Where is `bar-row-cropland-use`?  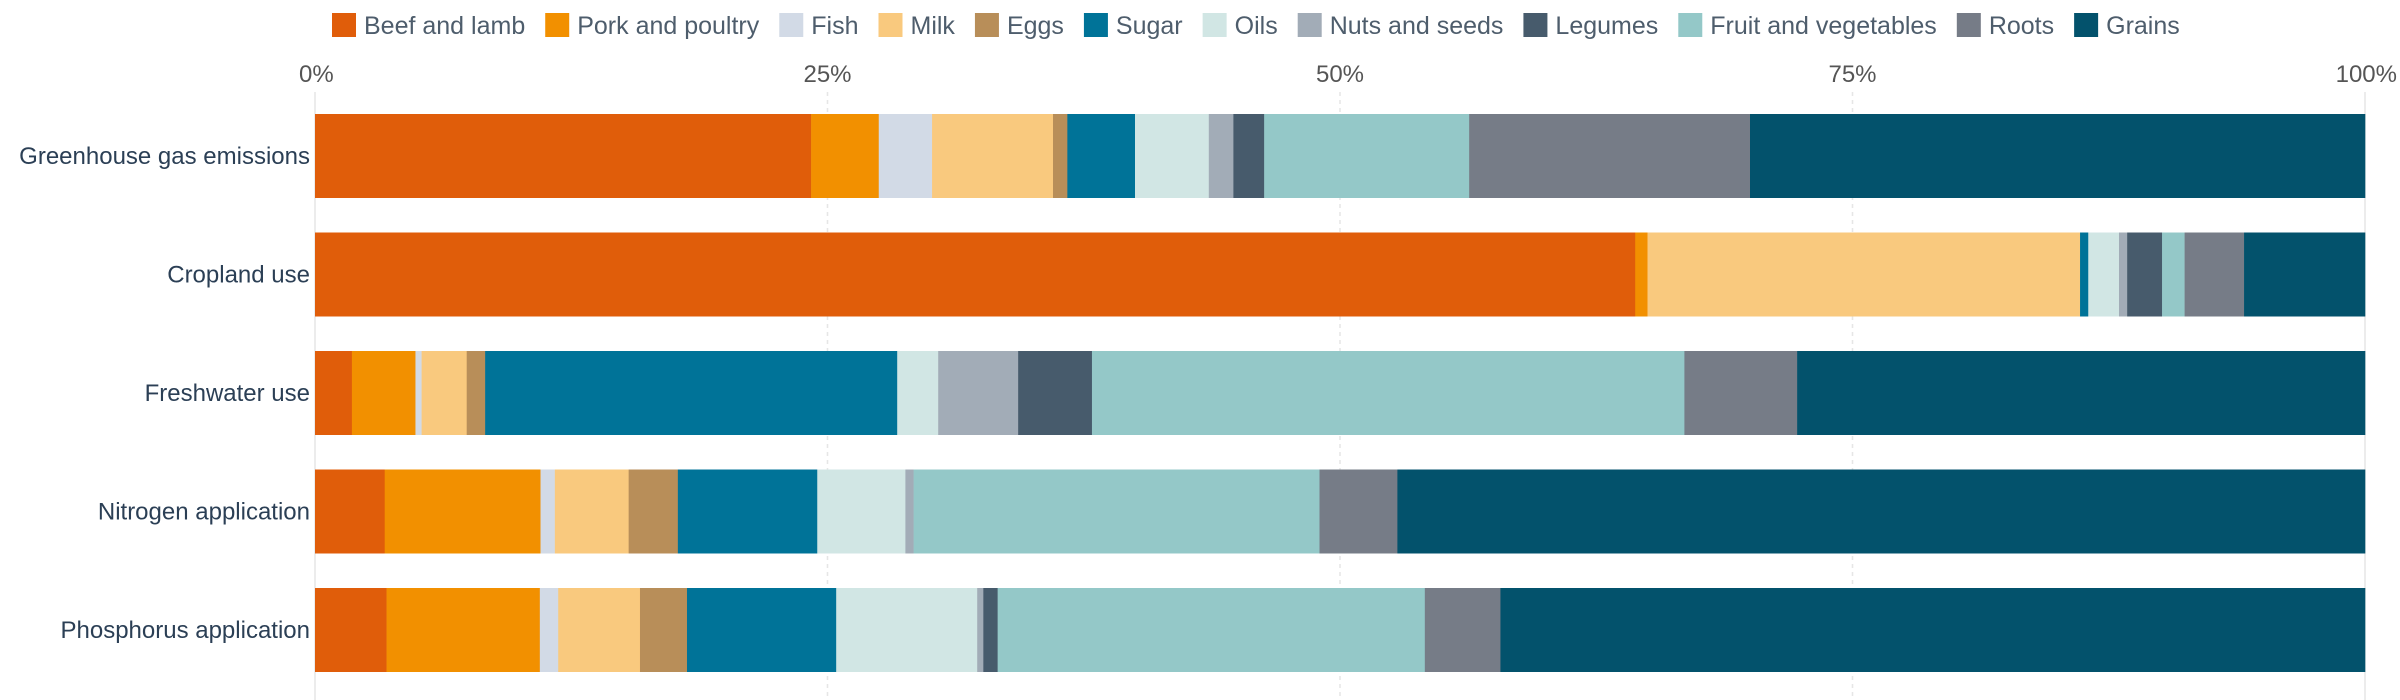
bar-row-cropland-use is located at coordinates (1340, 274).